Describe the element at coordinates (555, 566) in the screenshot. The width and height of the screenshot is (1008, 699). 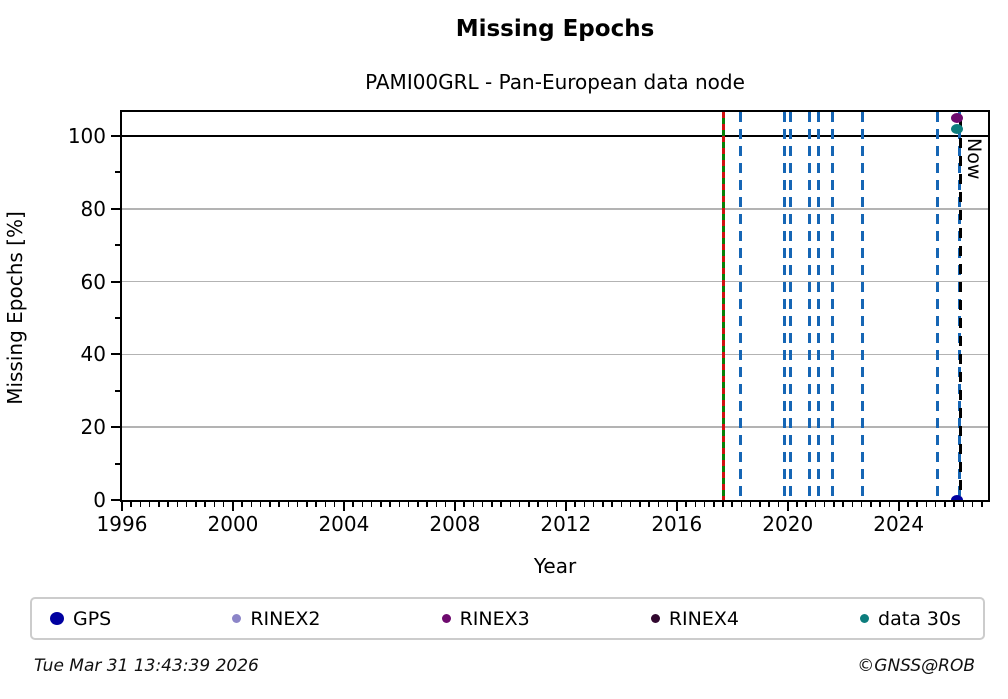
I see `x-axis-label: Year` at that location.